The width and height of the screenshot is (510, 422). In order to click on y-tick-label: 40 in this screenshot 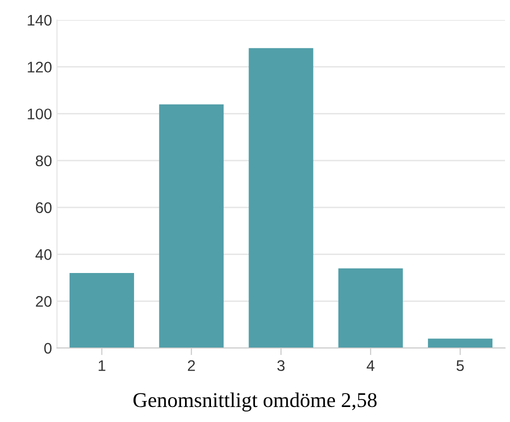, I will do `click(44, 254)`.